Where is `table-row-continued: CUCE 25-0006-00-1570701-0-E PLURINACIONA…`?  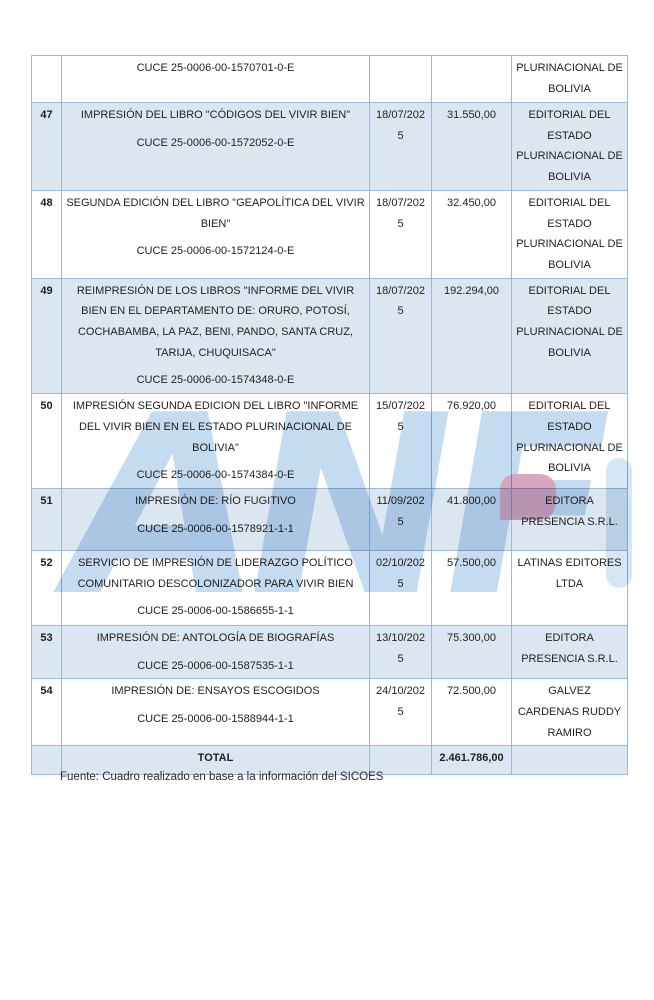
table-row-continued: CUCE 25-0006-00-1570701-0-E PLURINACIONA… is located at coordinates (329, 79).